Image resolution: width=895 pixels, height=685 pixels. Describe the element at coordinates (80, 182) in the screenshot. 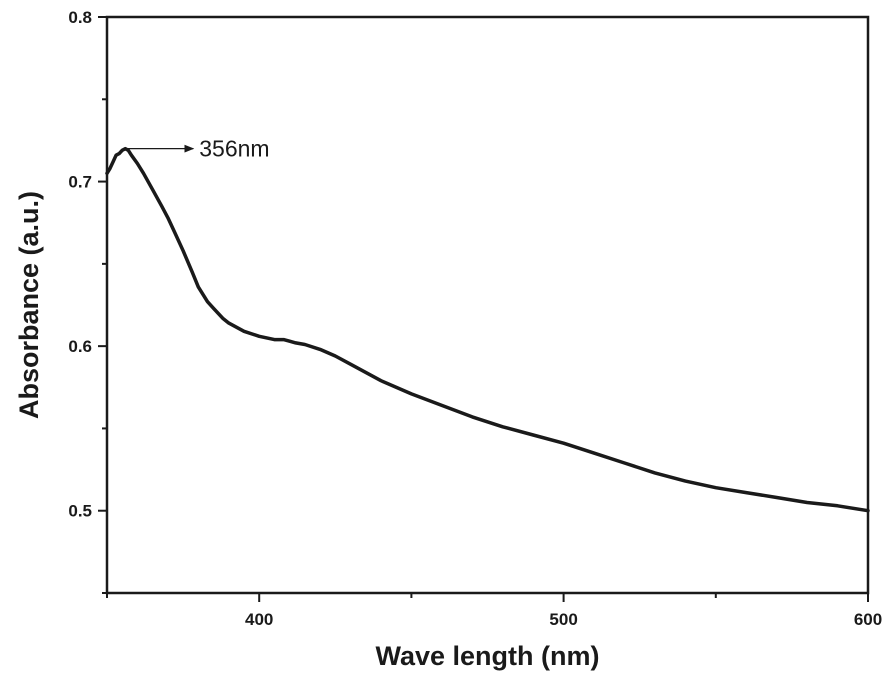

I see `y-tick-label: 0.7` at that location.